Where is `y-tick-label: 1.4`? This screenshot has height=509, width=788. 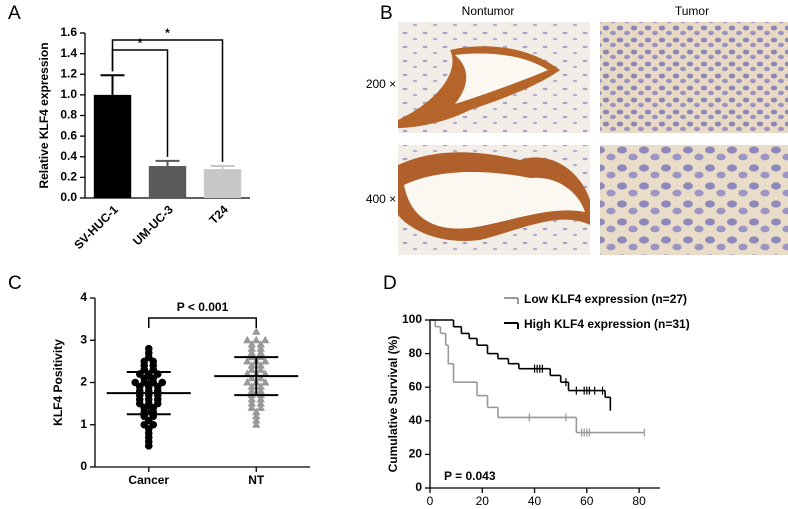 y-tick-label: 1.4 is located at coordinates (68, 53).